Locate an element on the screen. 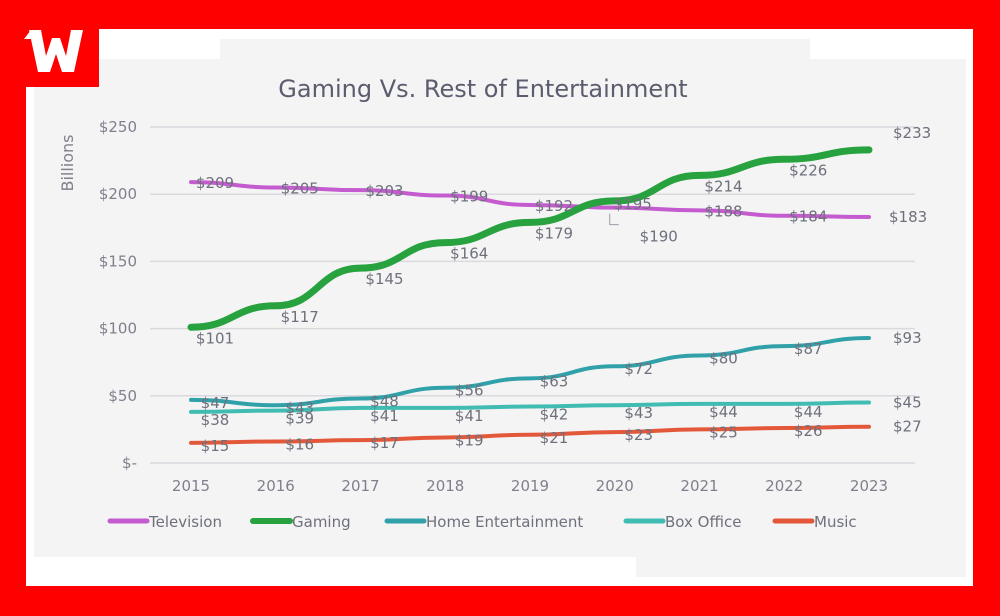 This screenshot has width=1000, height=616. x-tick-label: 2015 is located at coordinates (191, 486).